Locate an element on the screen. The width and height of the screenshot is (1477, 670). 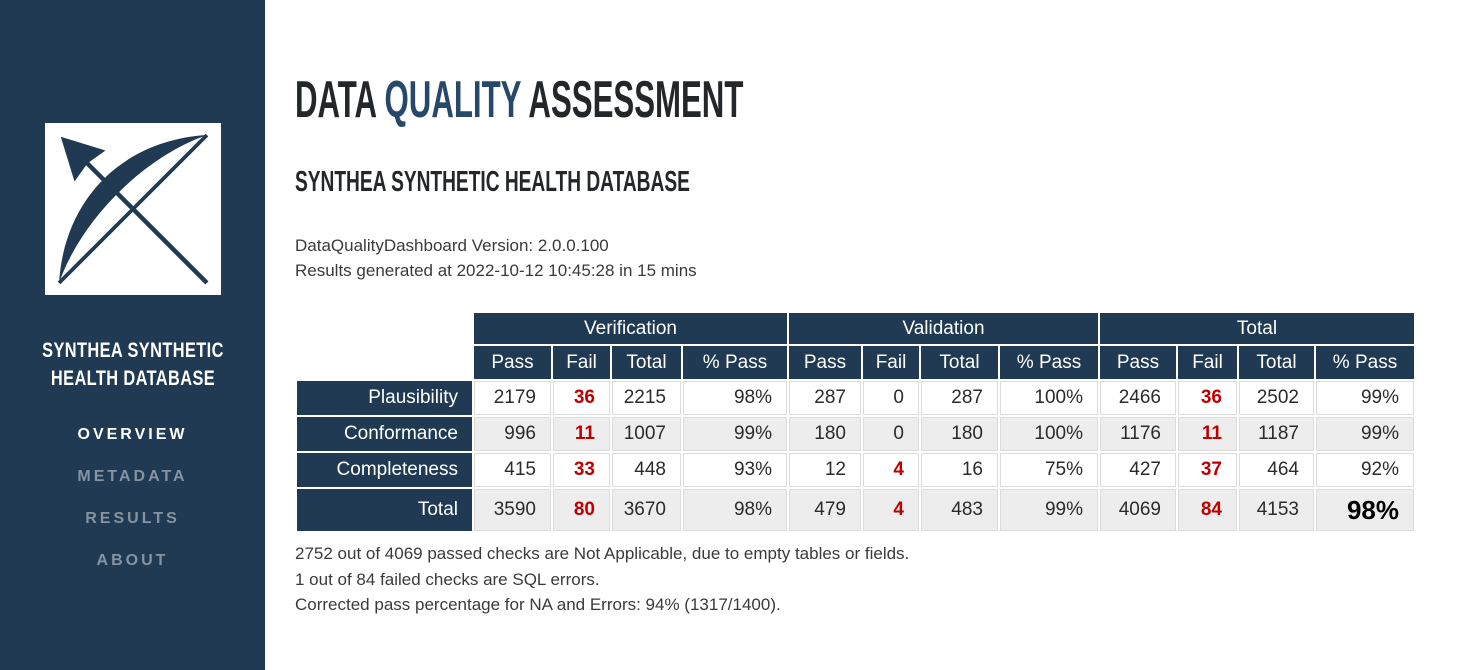
sidebar-database-name: SYNTHEA SYNTHETIC HEALTH DATABASE is located at coordinates (132, 365).